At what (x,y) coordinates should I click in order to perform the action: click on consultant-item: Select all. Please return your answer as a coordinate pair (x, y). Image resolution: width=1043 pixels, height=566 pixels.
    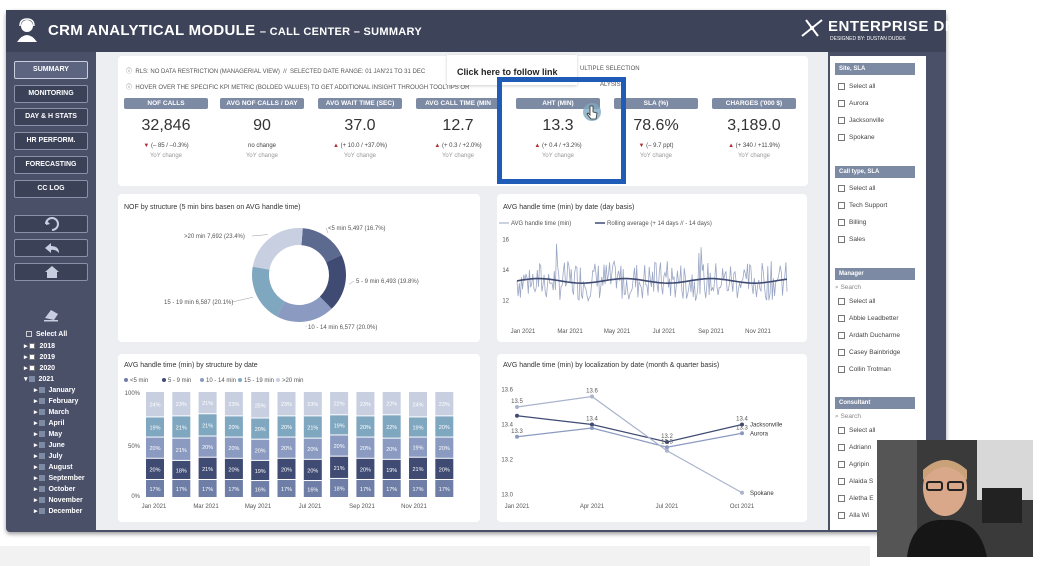
    Looking at the image, I should click on (856, 430).